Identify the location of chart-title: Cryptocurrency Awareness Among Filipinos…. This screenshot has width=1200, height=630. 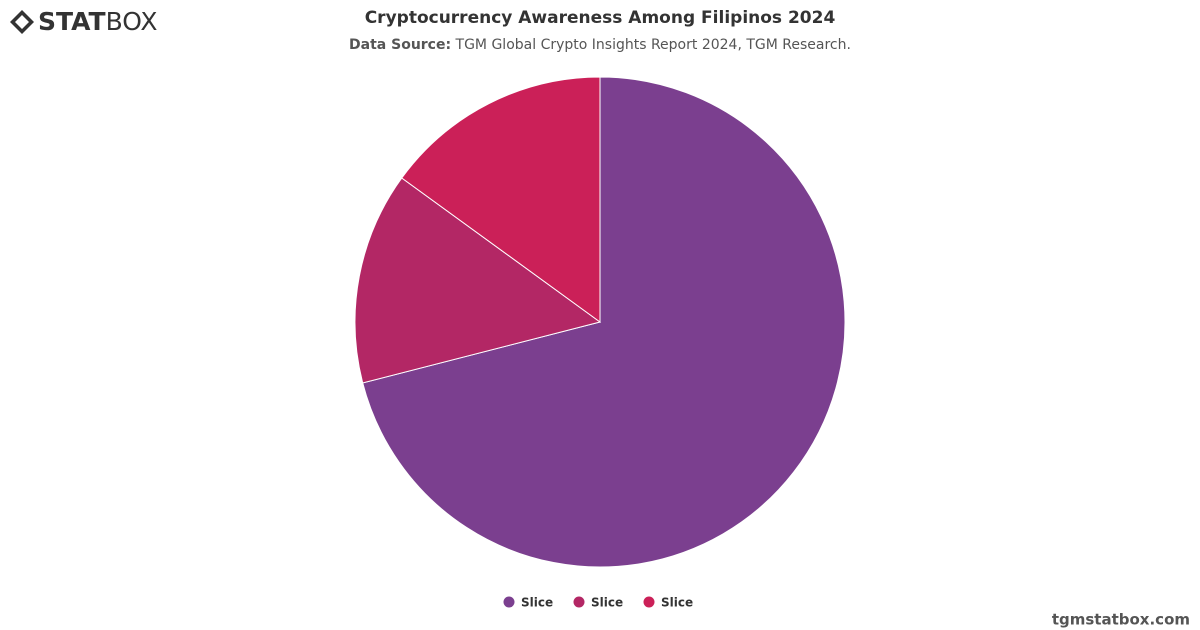
(600, 18).